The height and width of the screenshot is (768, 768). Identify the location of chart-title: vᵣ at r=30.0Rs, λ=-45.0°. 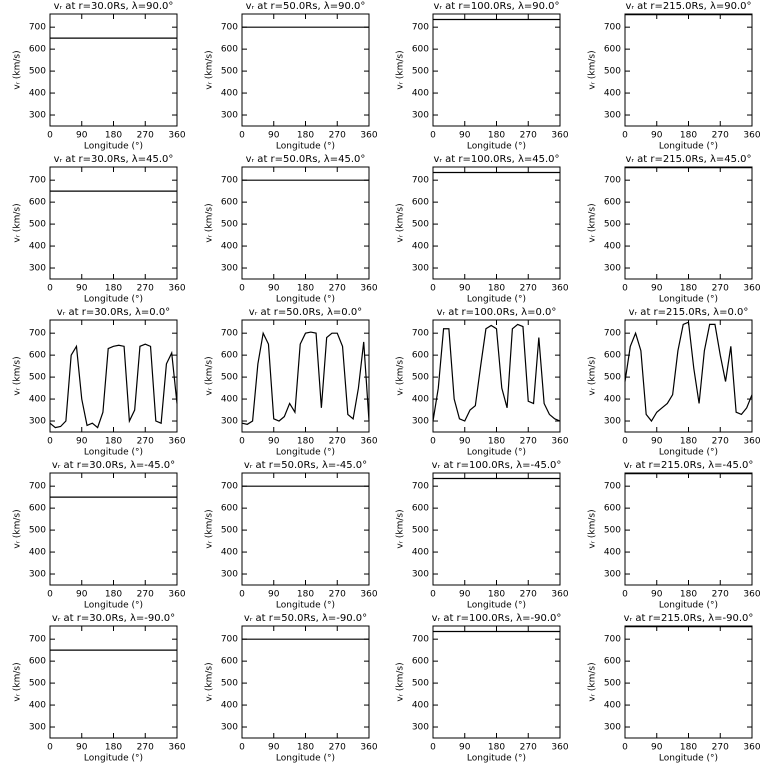
(113, 465).